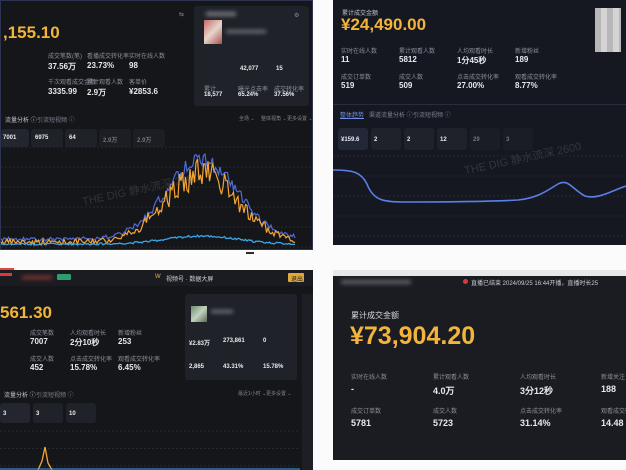  What do you see at coordinates (37, 367) in the screenshot?
I see `metric-value: 452` at bounding box center [37, 367].